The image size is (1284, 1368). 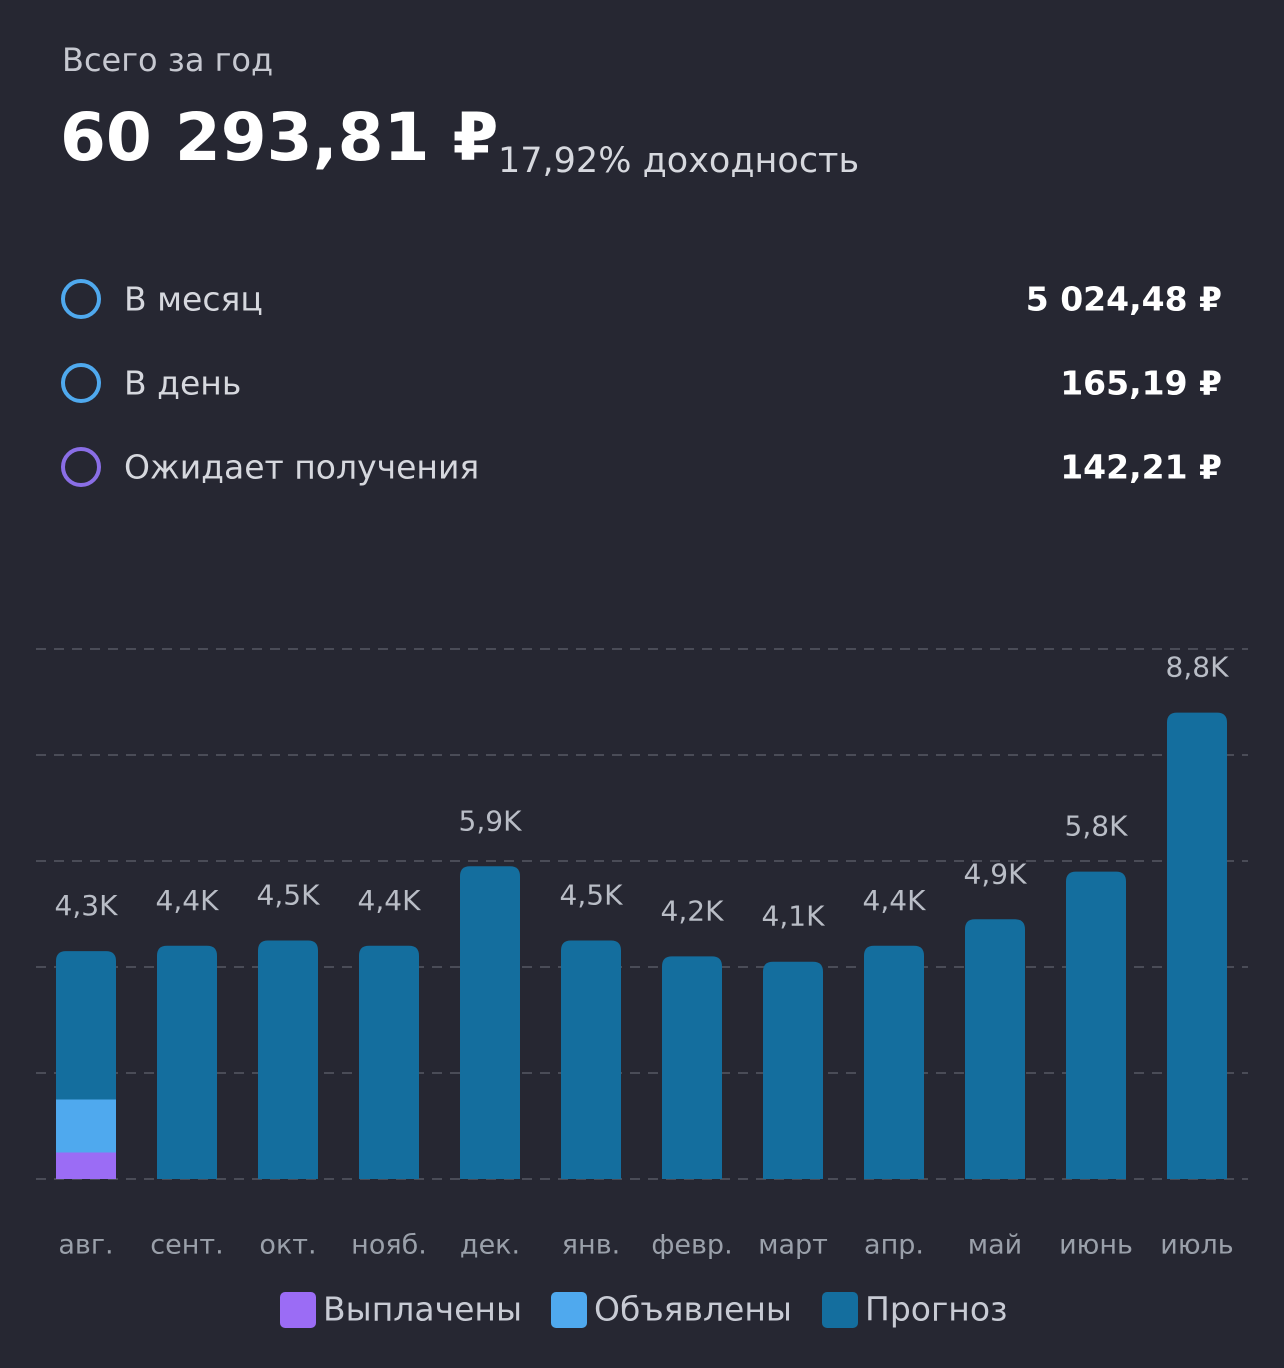 I want to click on x-tick-label: сент., so click(x=186, y=1245).